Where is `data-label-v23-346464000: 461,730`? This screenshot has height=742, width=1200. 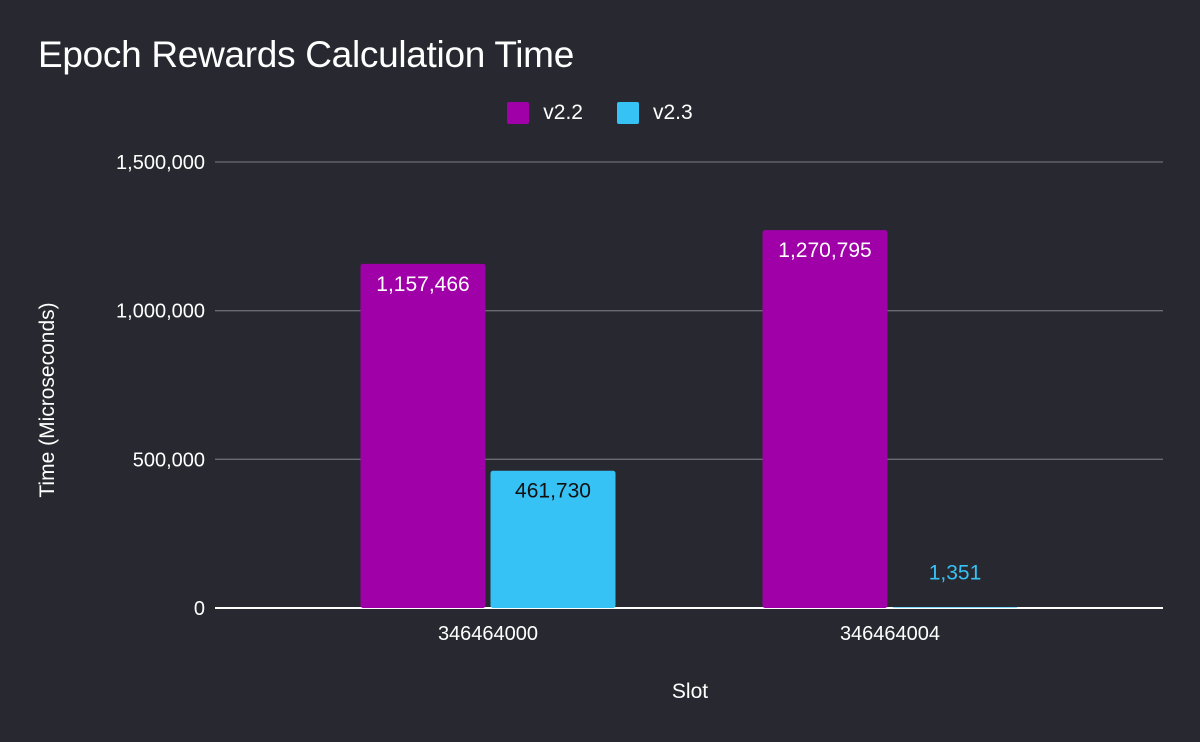
data-label-v23-346464000: 461,730 is located at coordinates (553, 491).